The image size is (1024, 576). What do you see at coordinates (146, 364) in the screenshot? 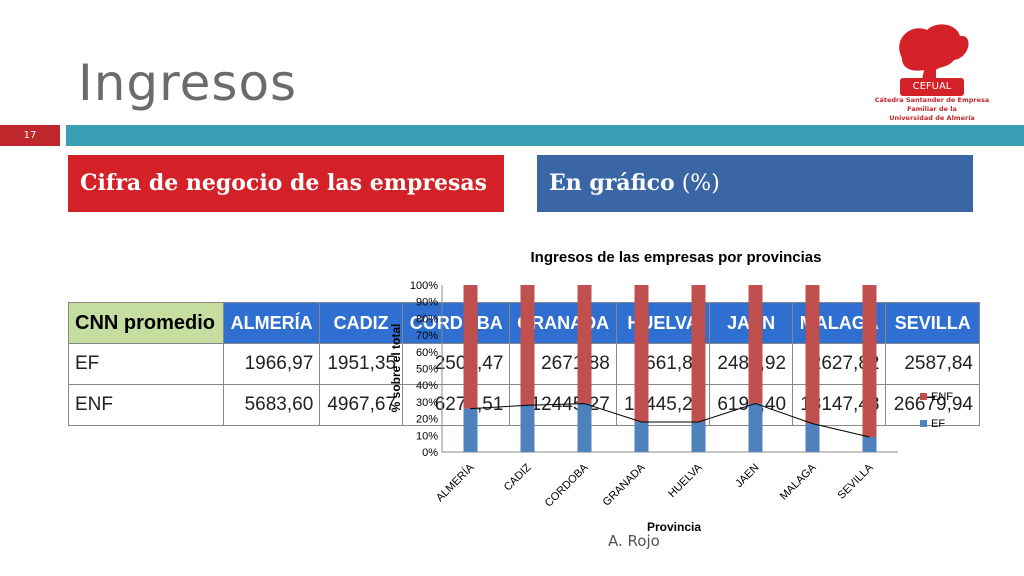
I see `row-label: EF` at bounding box center [146, 364].